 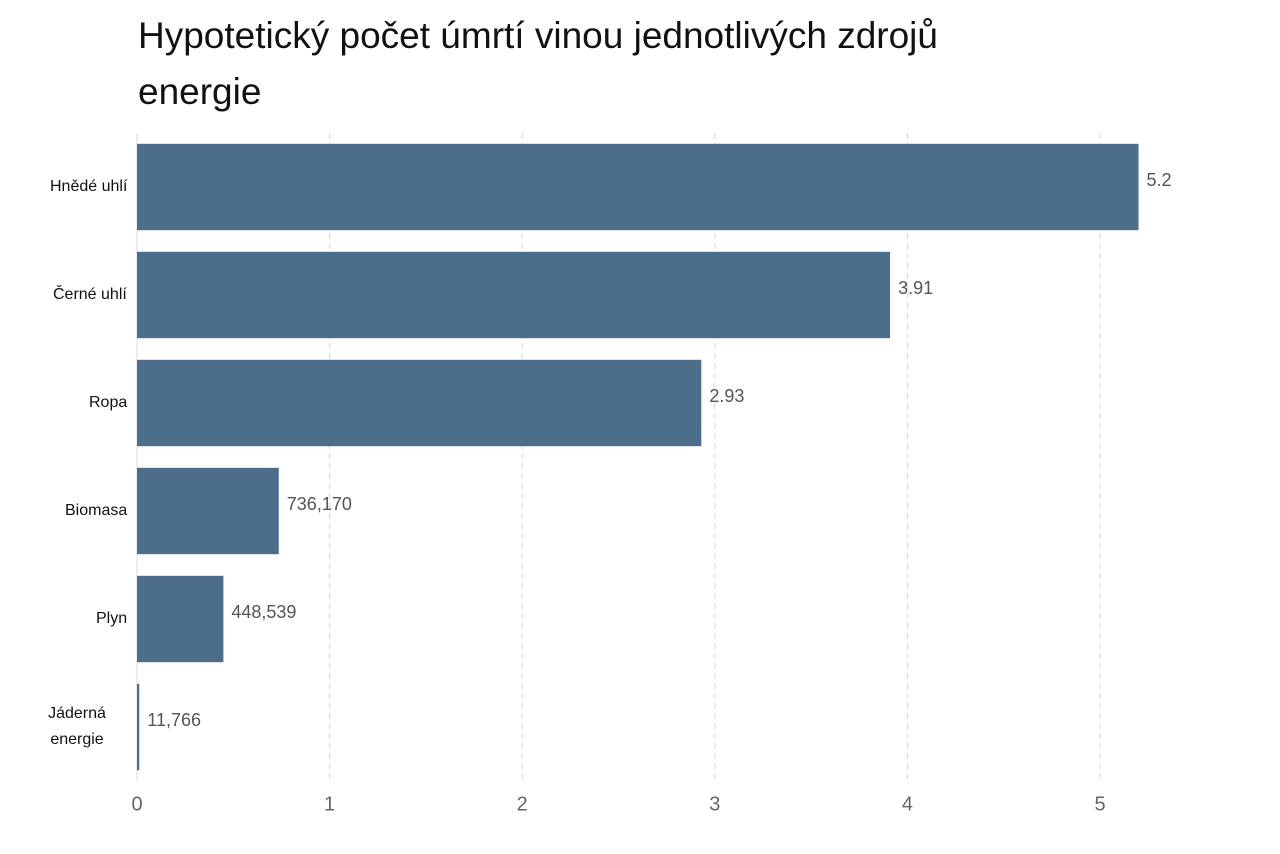 What do you see at coordinates (77, 726) in the screenshot?
I see `y-tick-label: Jáderná energie` at bounding box center [77, 726].